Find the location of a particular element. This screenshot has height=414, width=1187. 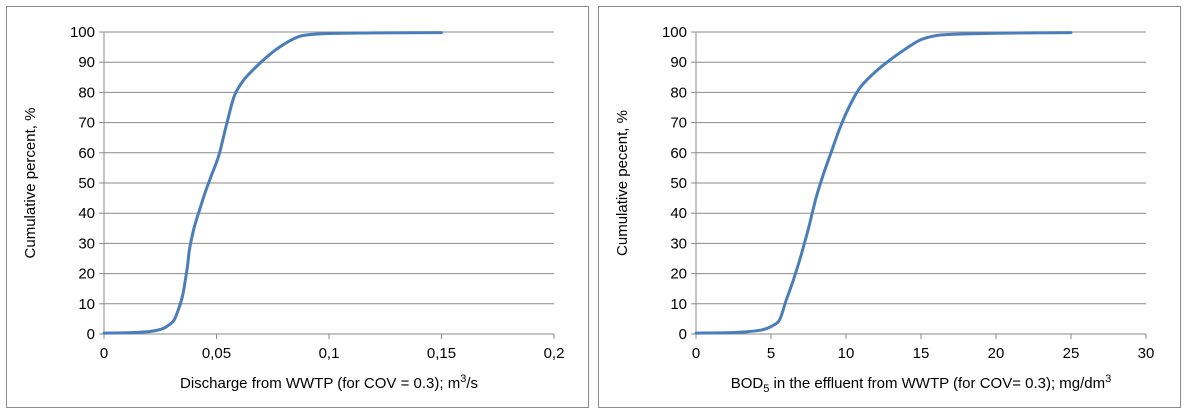

y-axis-title: Cumulative percent, % is located at coordinates (30, 183).